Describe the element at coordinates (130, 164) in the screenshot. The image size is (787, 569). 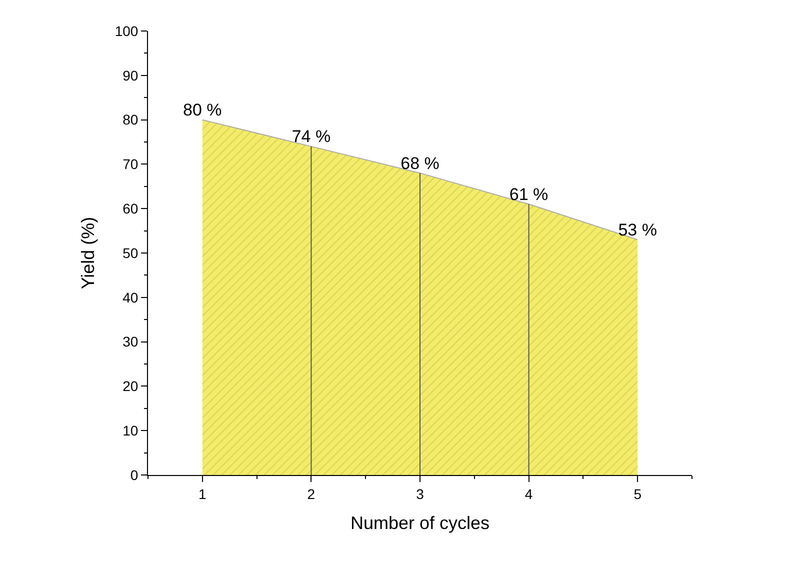
I see `y-tick-label: 70` at that location.